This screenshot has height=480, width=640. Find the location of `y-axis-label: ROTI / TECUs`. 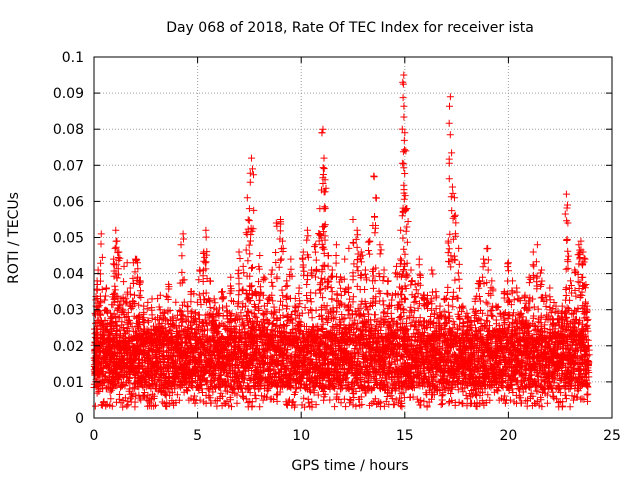

y-axis-label: ROTI / TECUs is located at coordinates (14, 238).